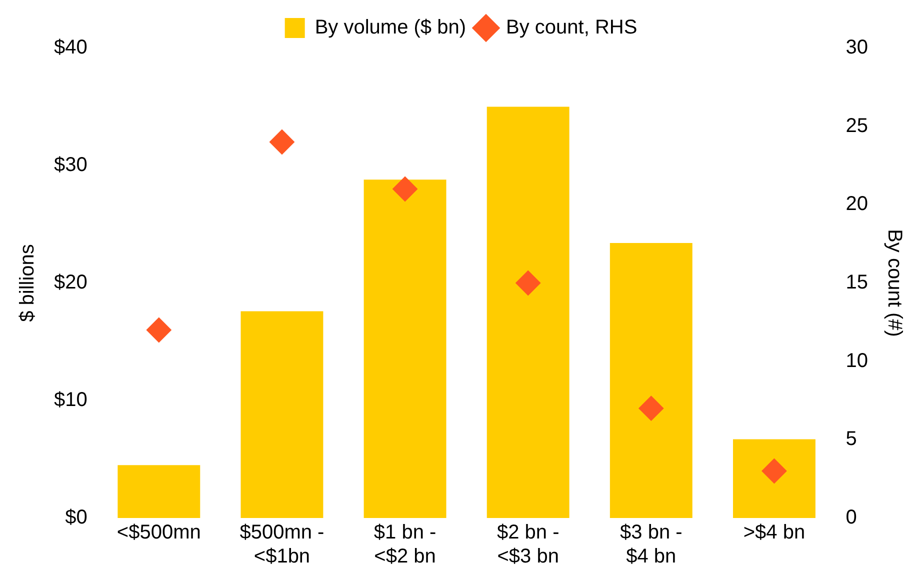  What do you see at coordinates (857, 125) in the screenshot?
I see `y2-tick-label: 25` at bounding box center [857, 125].